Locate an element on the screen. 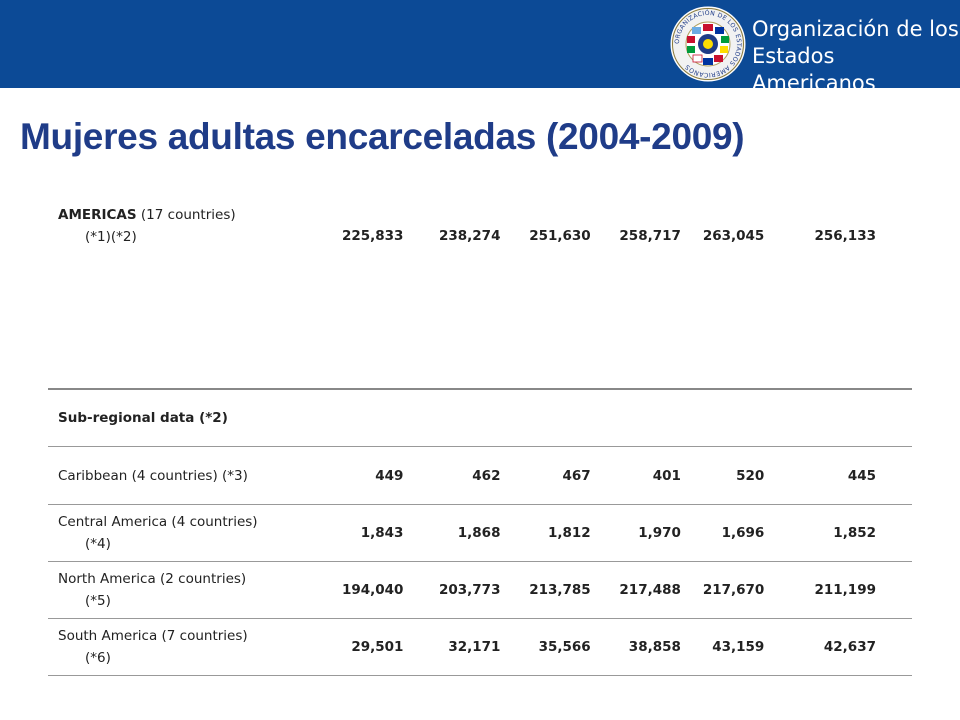 The height and width of the screenshot is (720, 960). organization-name: Organización de los Estados Americanos is located at coordinates (856, 56).